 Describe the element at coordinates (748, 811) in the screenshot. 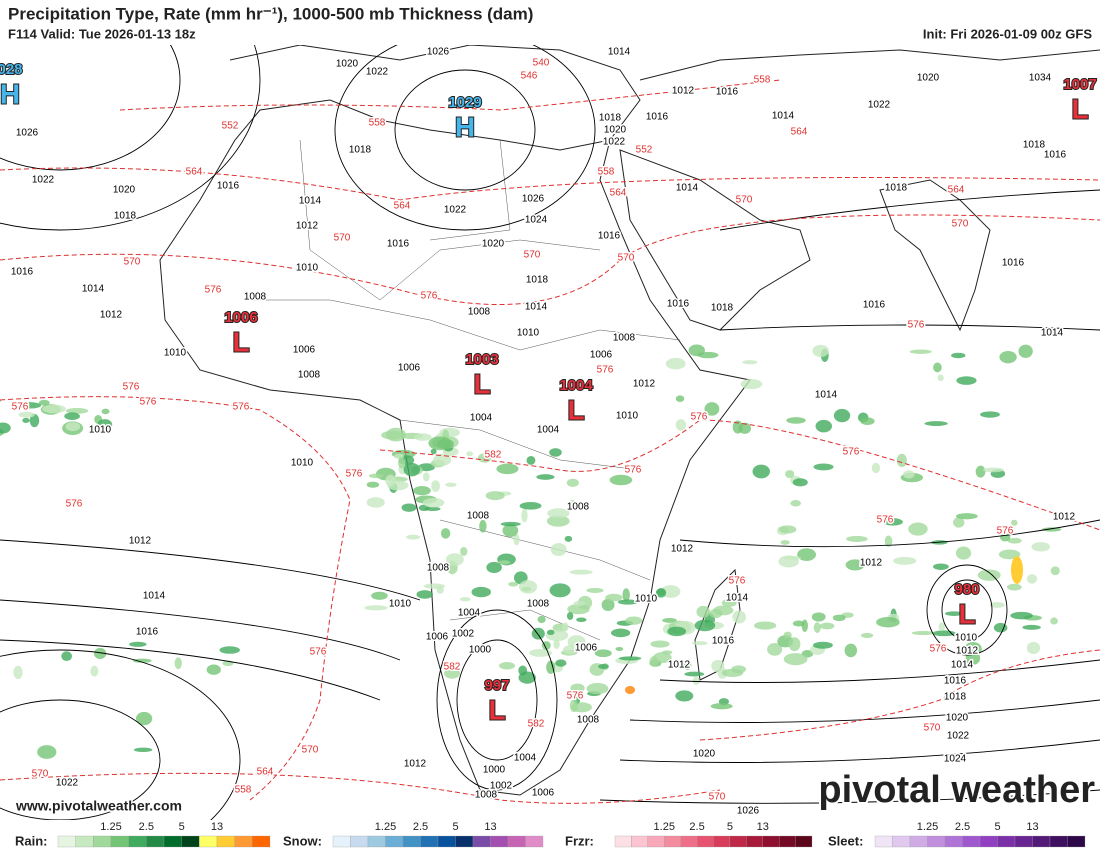

I see `isobar-label: 1026` at that location.